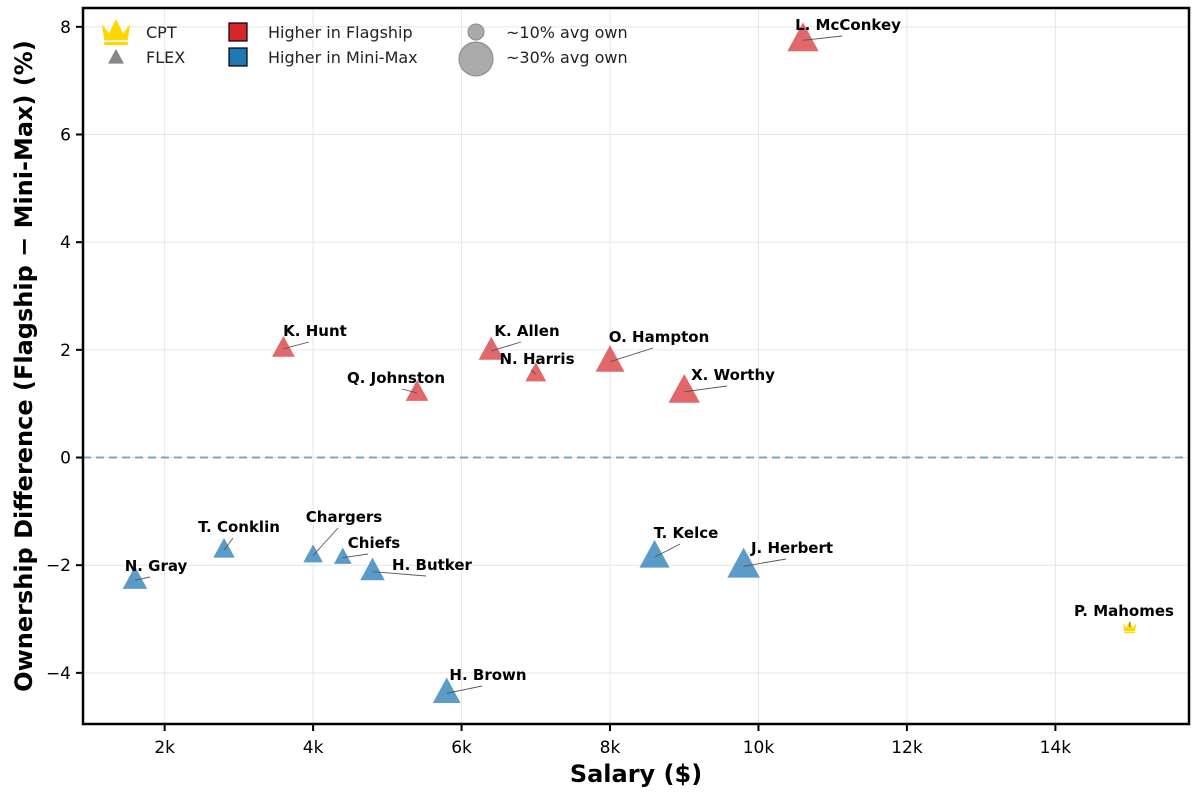  I want to click on label-j-herbert: J. Herbert, so click(791, 548).